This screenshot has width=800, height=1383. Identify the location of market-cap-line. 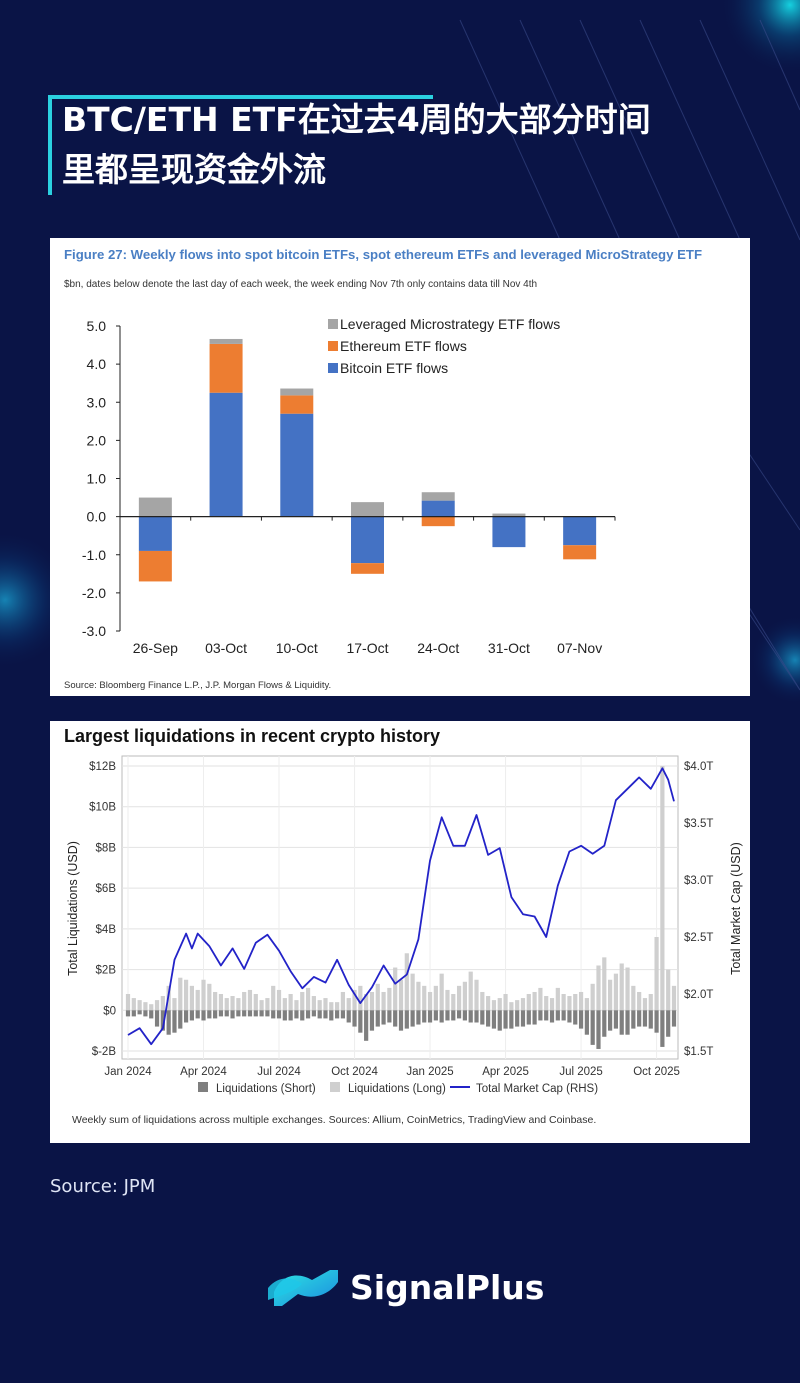
(401, 906).